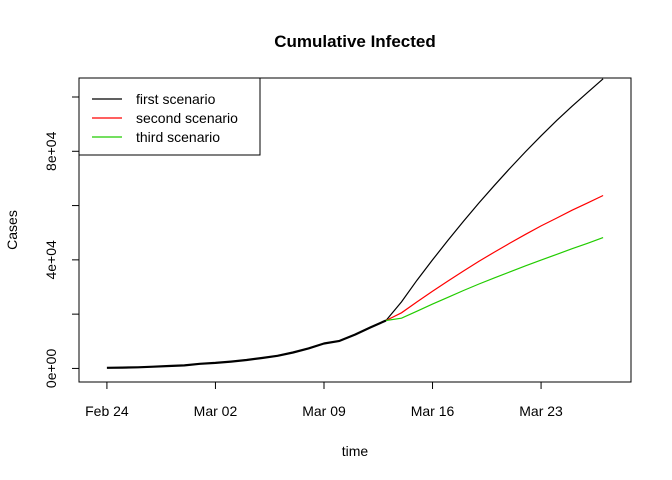  What do you see at coordinates (51, 260) in the screenshot?
I see `y-tick-label: 4e+04` at bounding box center [51, 260].